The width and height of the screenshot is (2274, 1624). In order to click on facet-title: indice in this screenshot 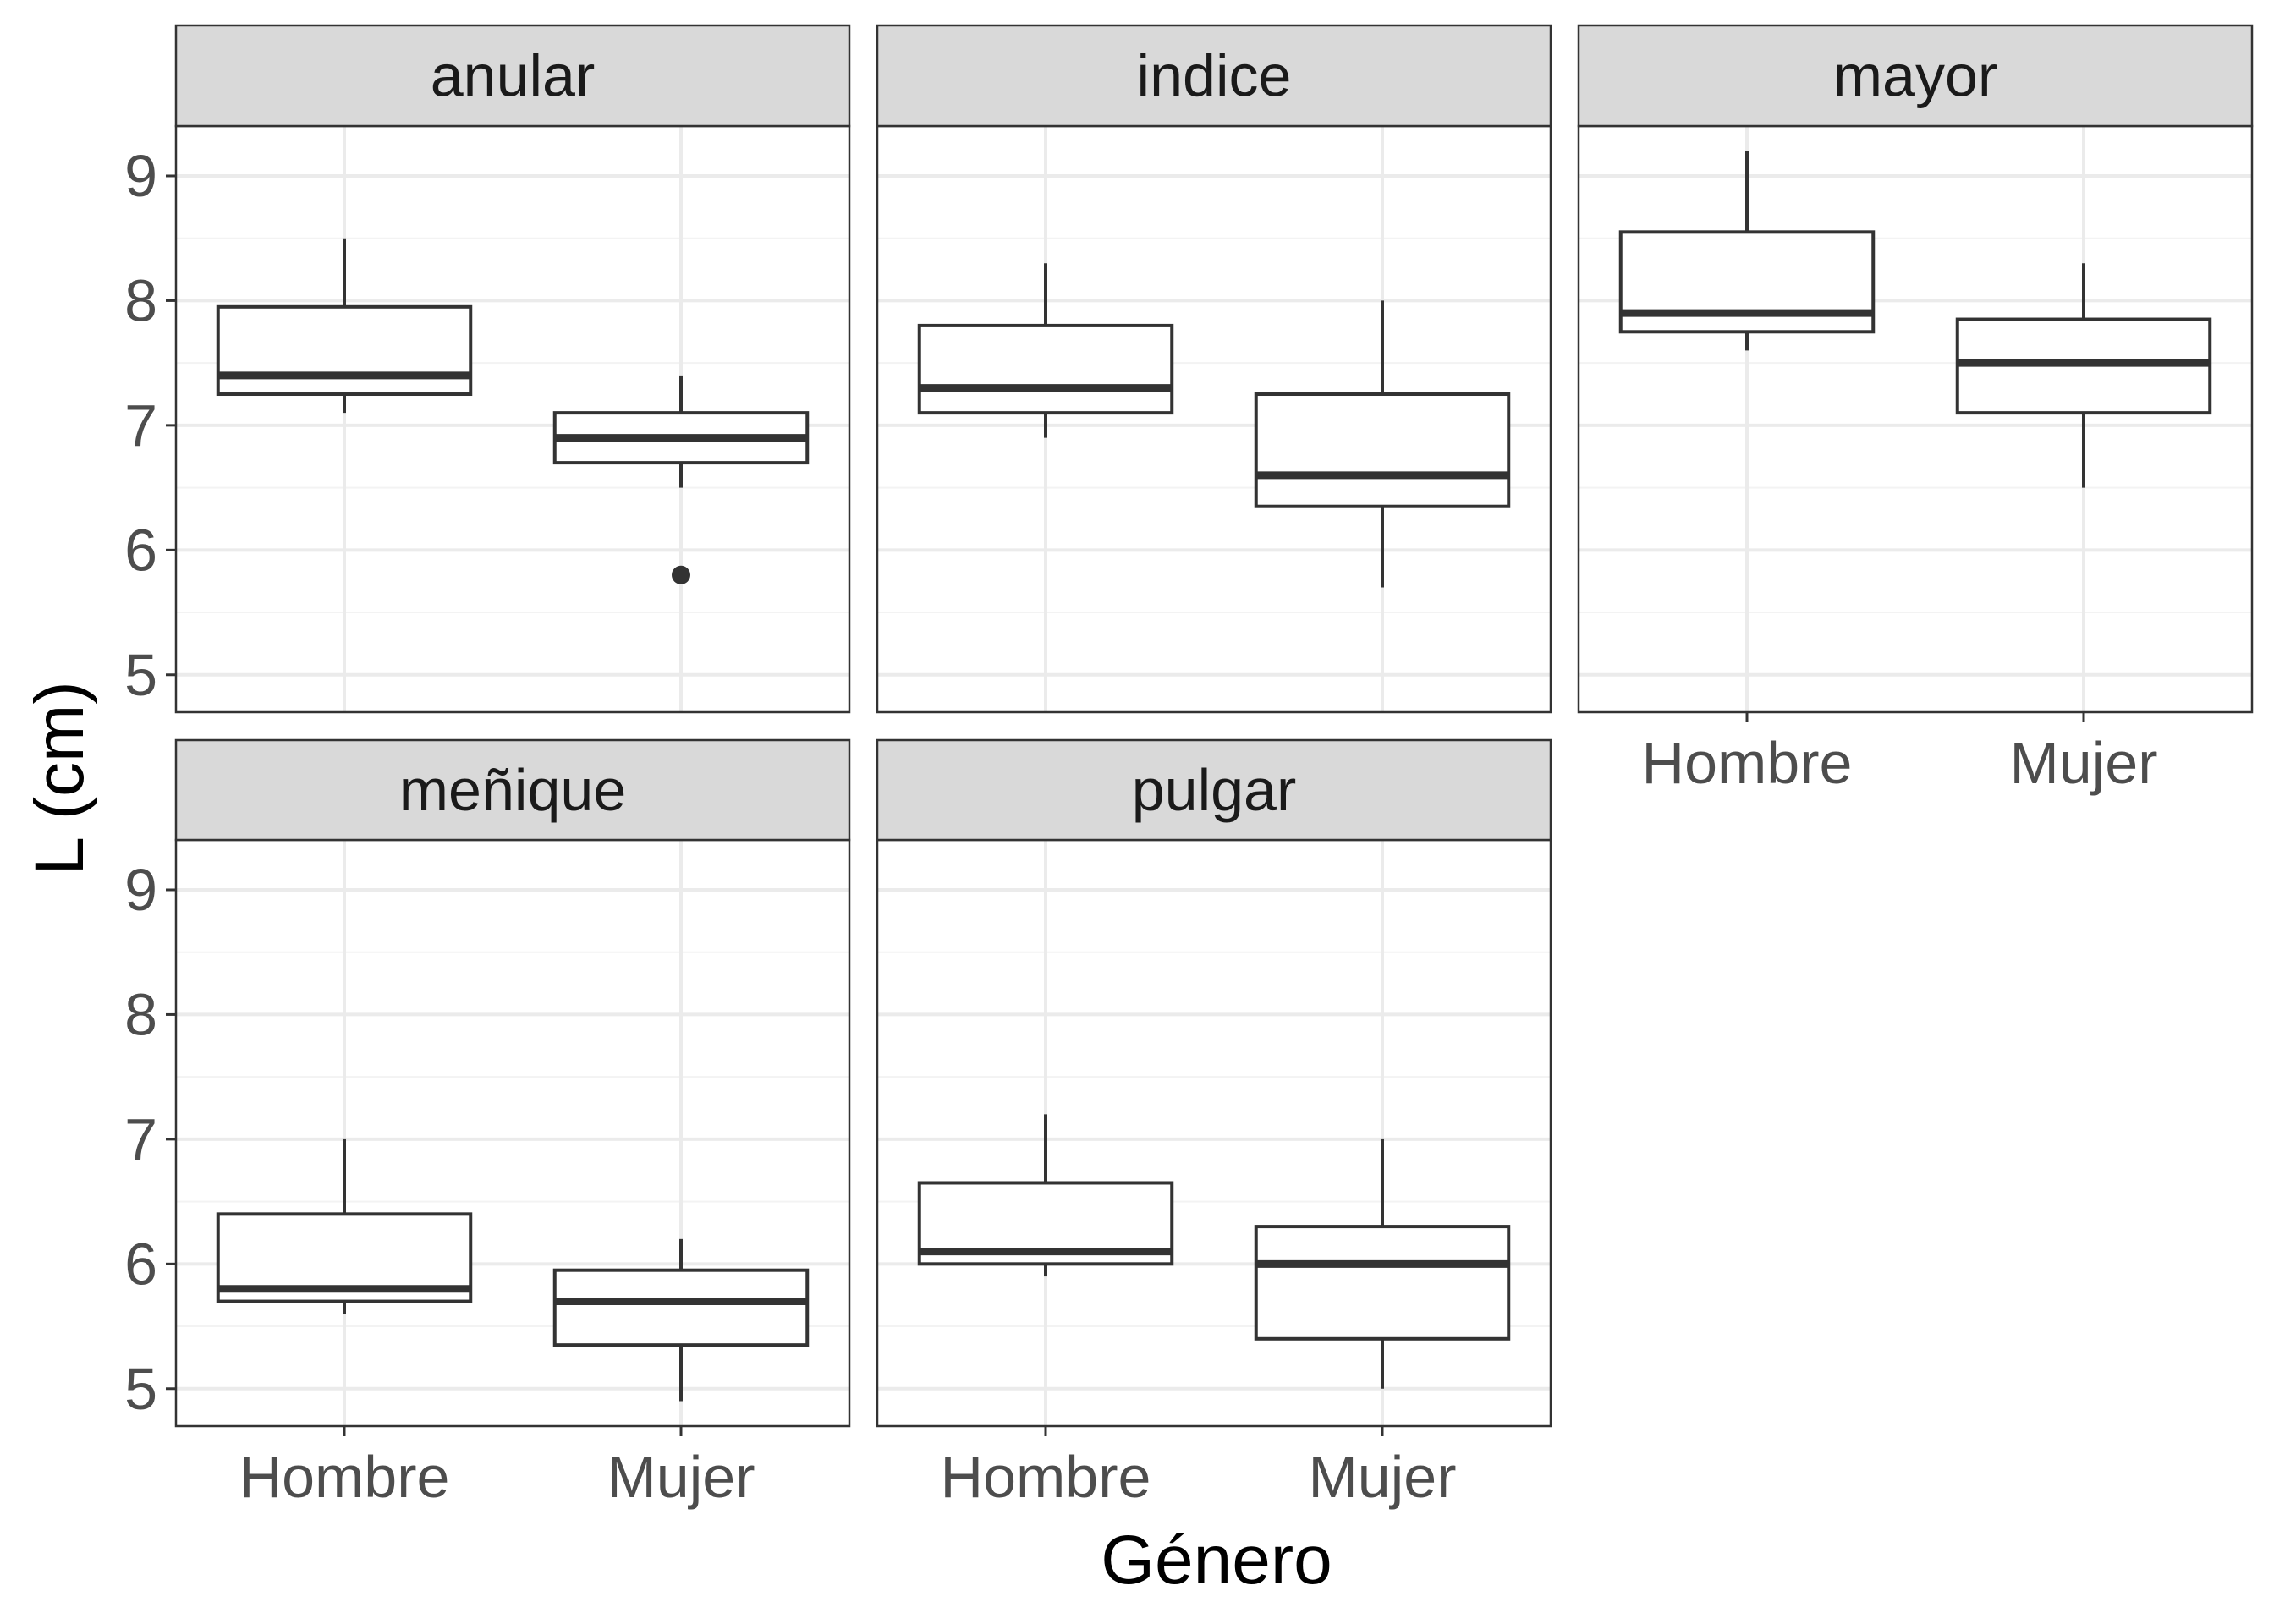, I will do `click(1215, 76)`.